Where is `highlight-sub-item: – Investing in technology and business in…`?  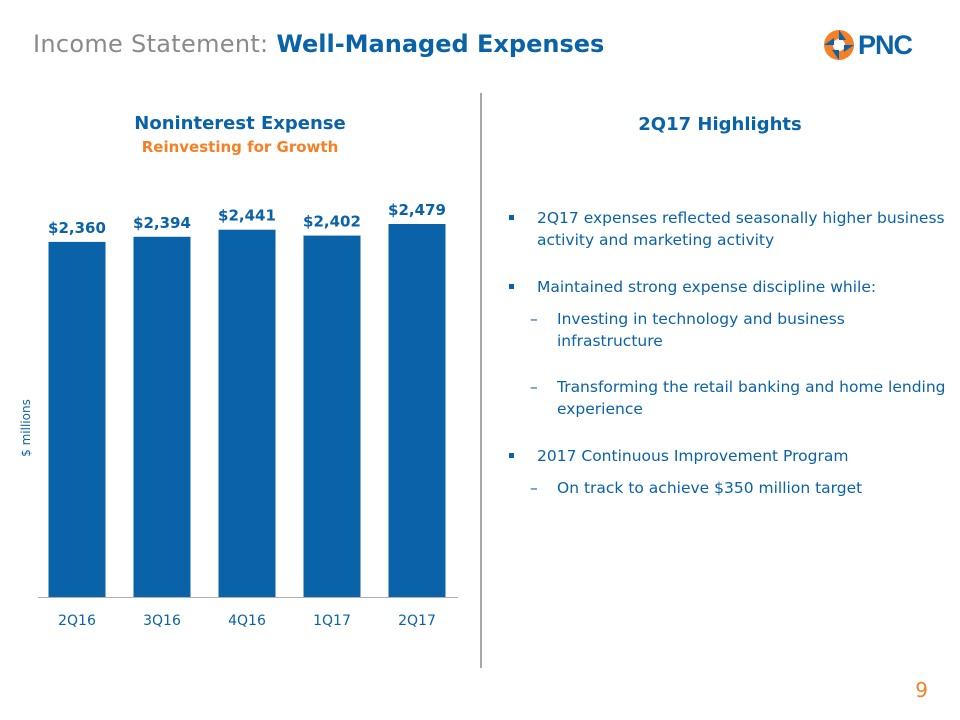
highlight-sub-item: – Investing in technology and business in… is located at coordinates (728, 330).